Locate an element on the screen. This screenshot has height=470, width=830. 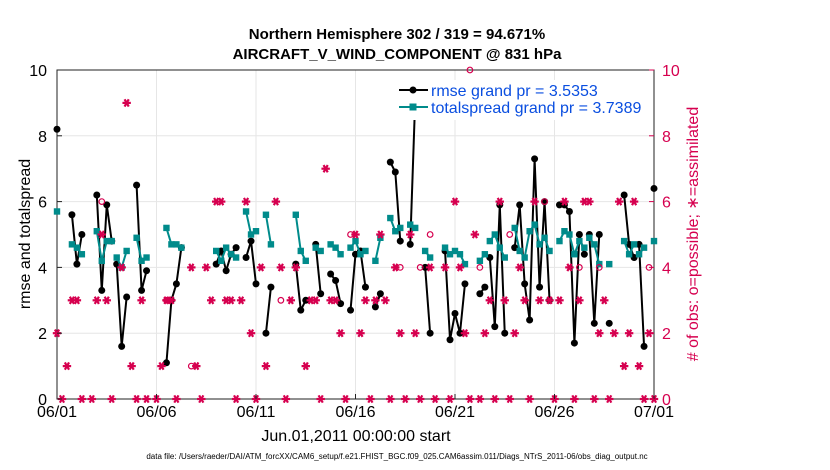
y2-tick-label: 8 is located at coordinates (666, 137).